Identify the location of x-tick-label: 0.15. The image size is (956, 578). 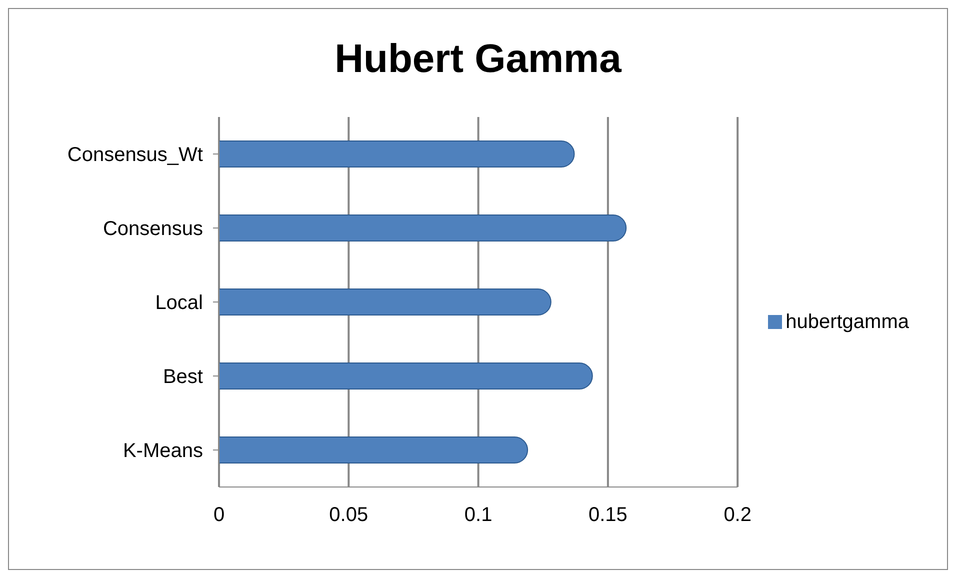
(608, 515).